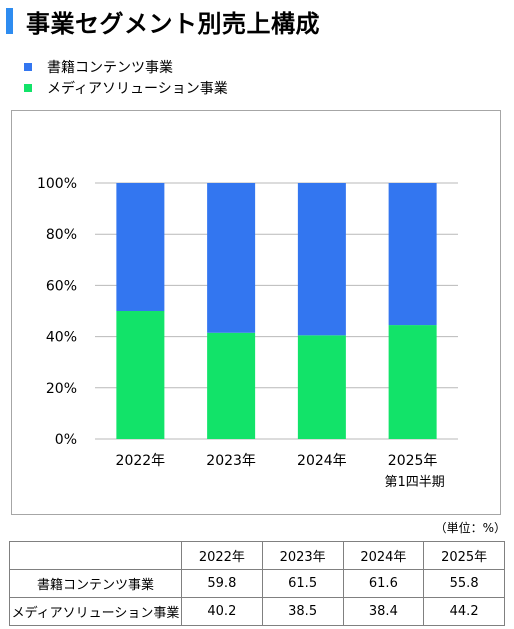  Describe the element at coordinates (222, 583) in the screenshot. I see `table-cell: 59.8` at that location.